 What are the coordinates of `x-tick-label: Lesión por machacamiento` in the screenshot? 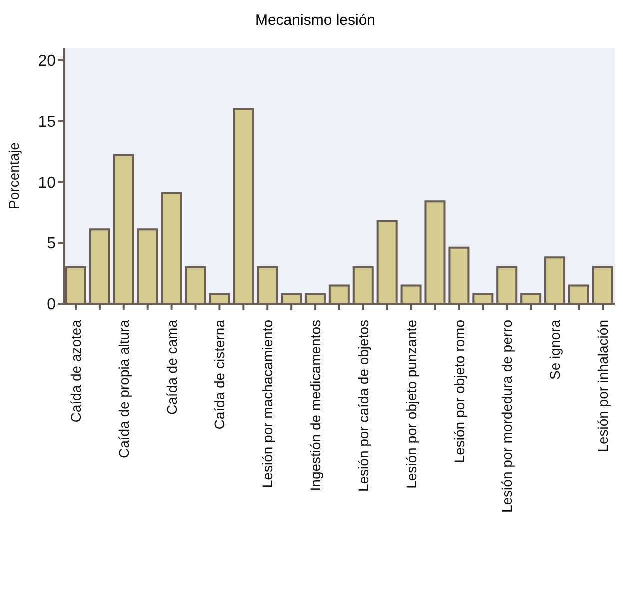 It's located at (268, 404).